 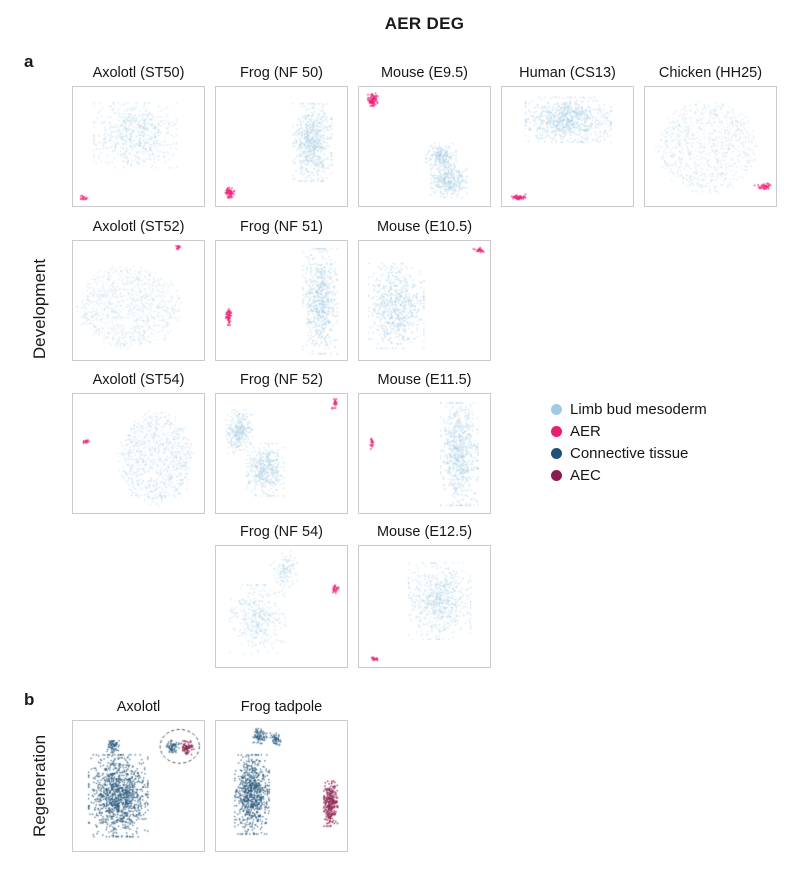 I want to click on row-label-development: Development, so click(x=39, y=309).